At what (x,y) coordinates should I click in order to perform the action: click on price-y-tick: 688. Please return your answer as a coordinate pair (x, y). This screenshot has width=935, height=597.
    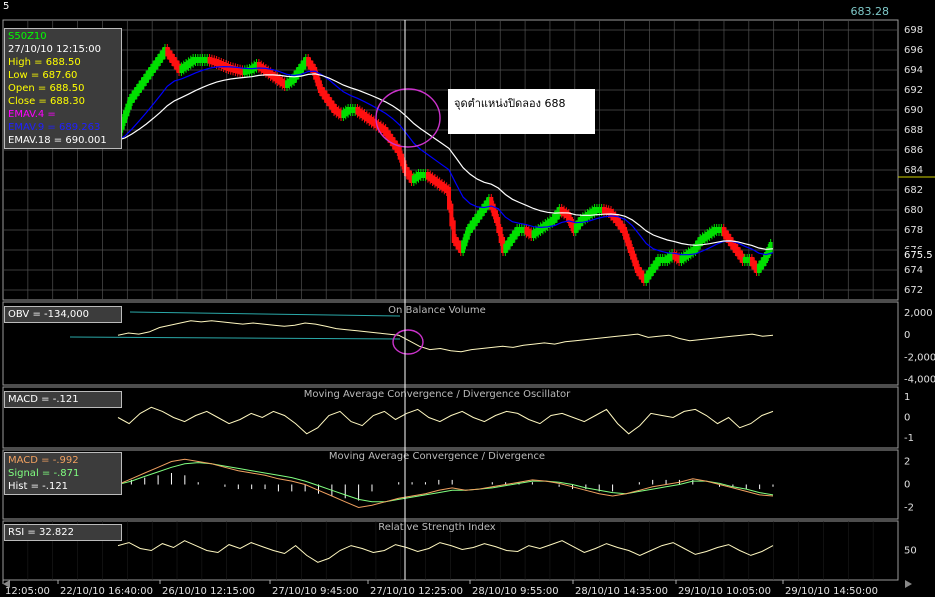
    Looking at the image, I should click on (913, 130).